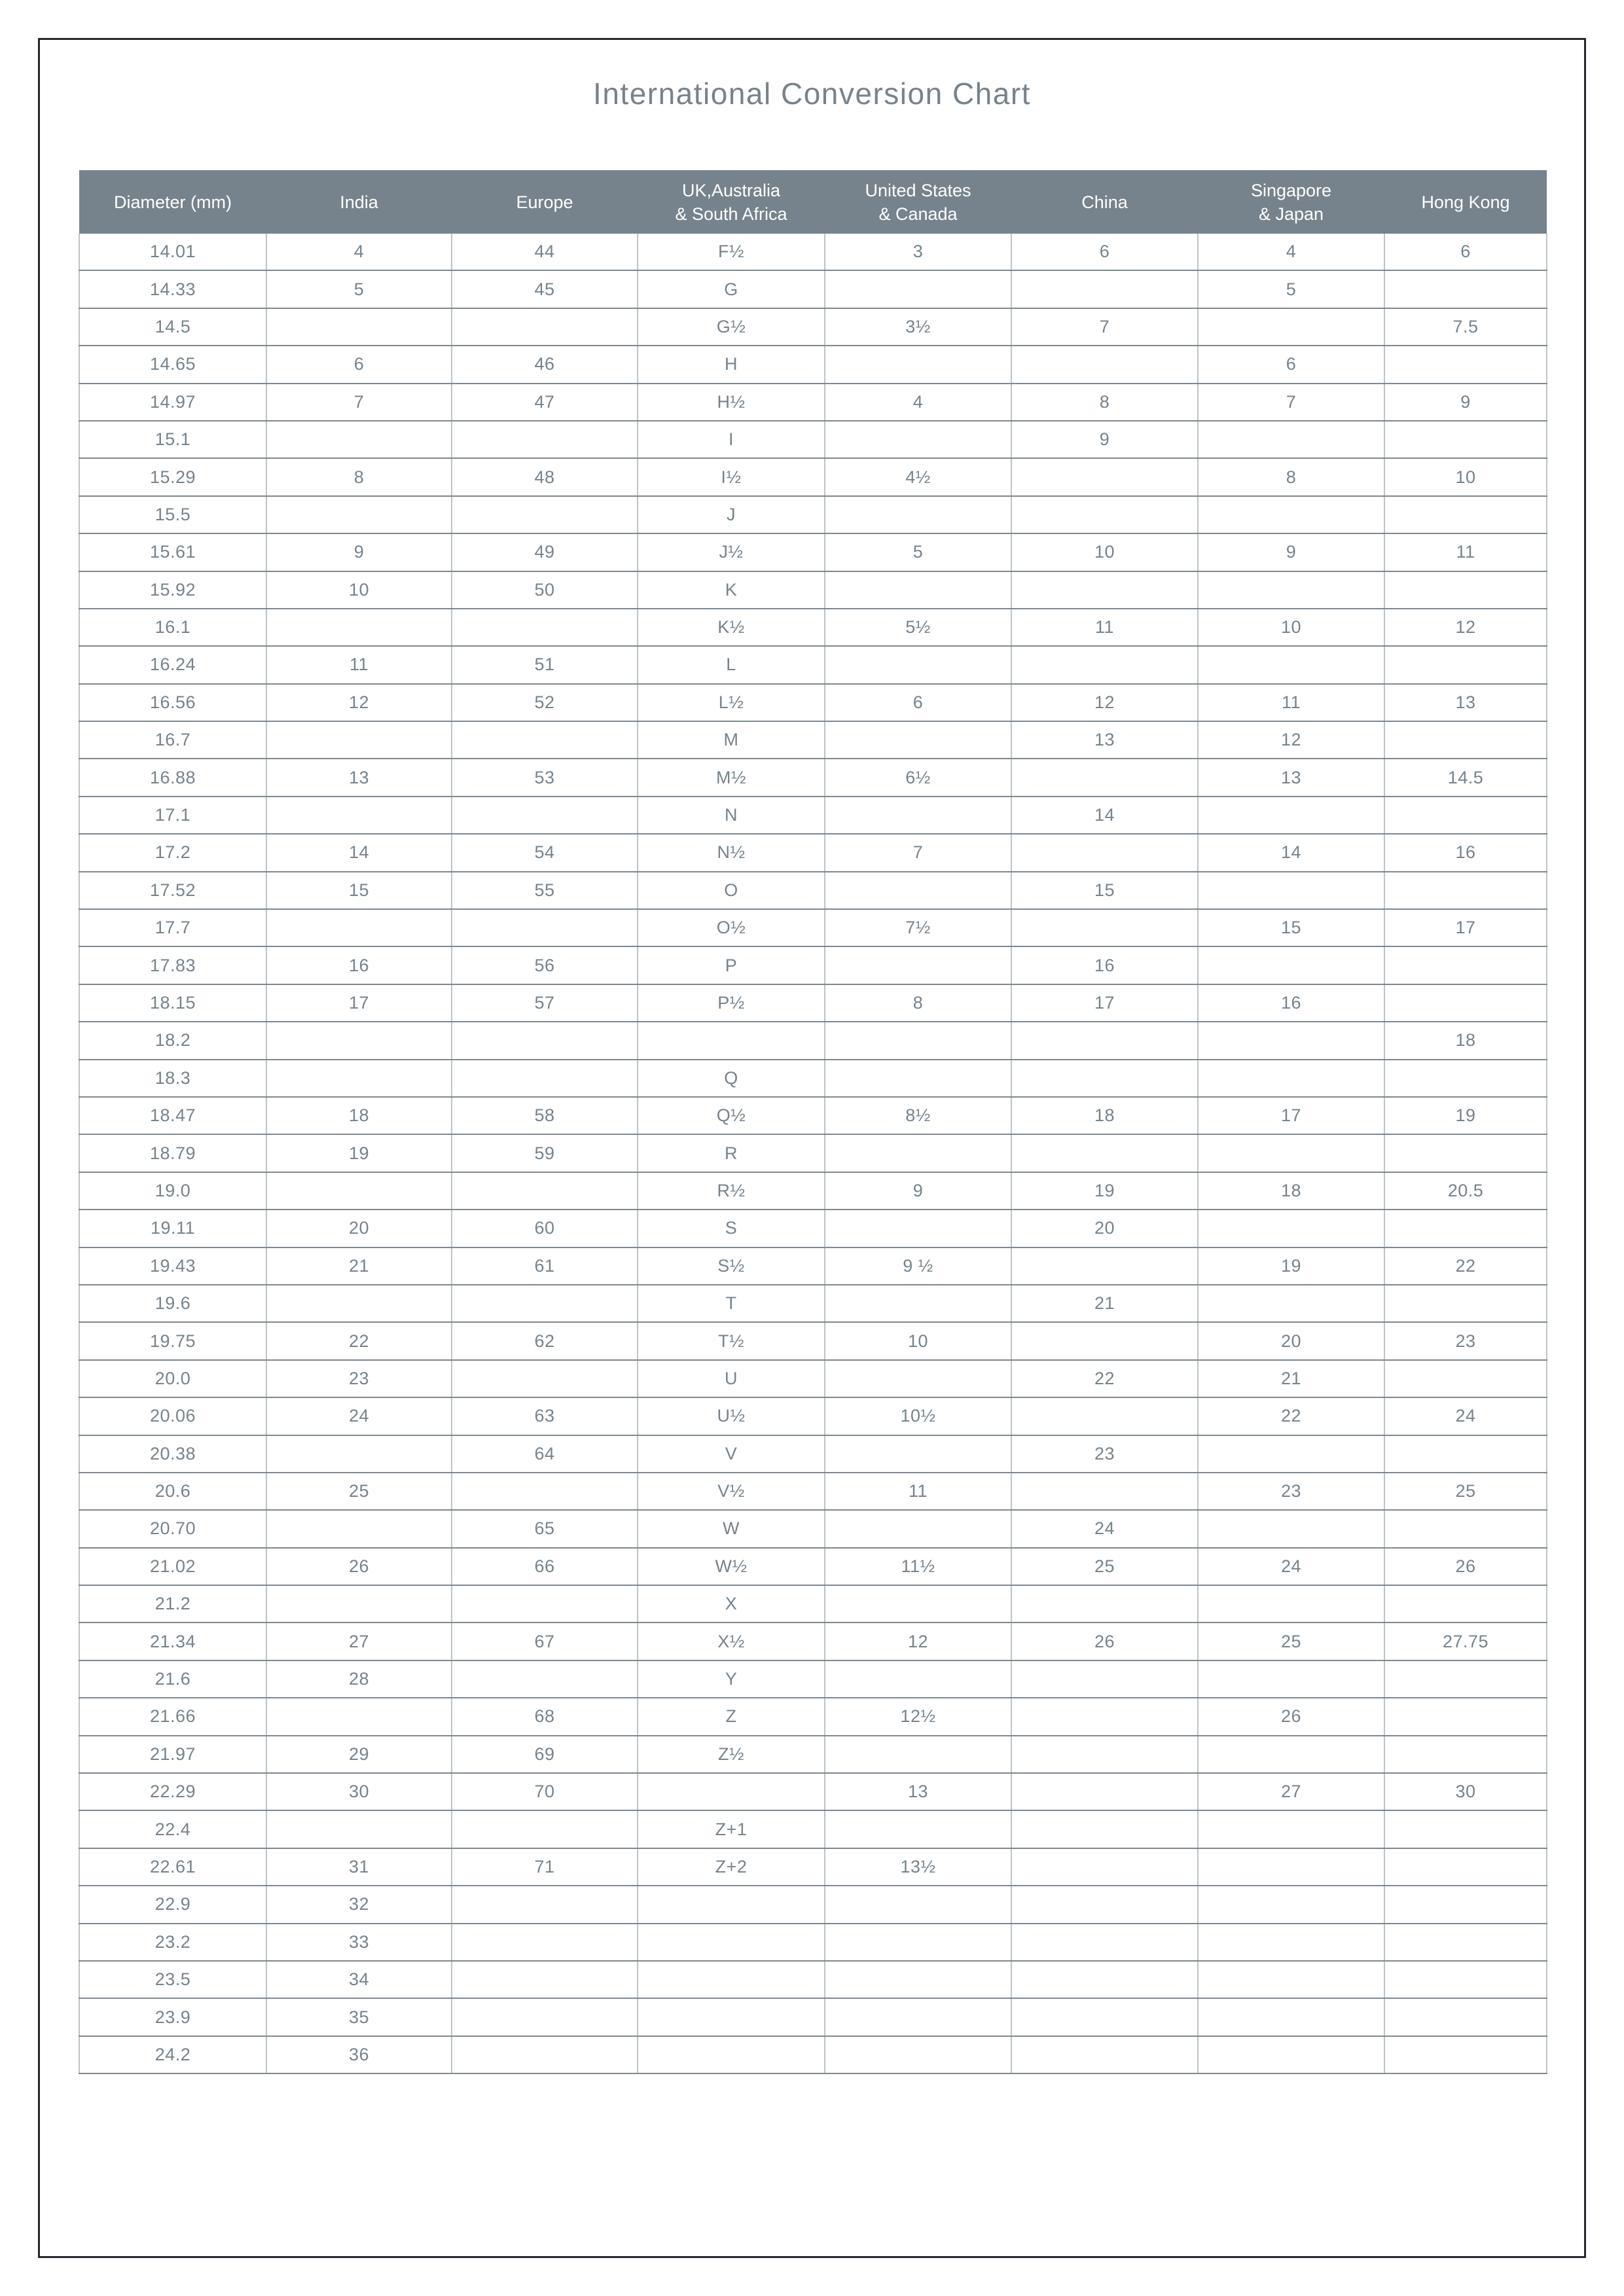  I want to click on cell: 12, so click(359, 703).